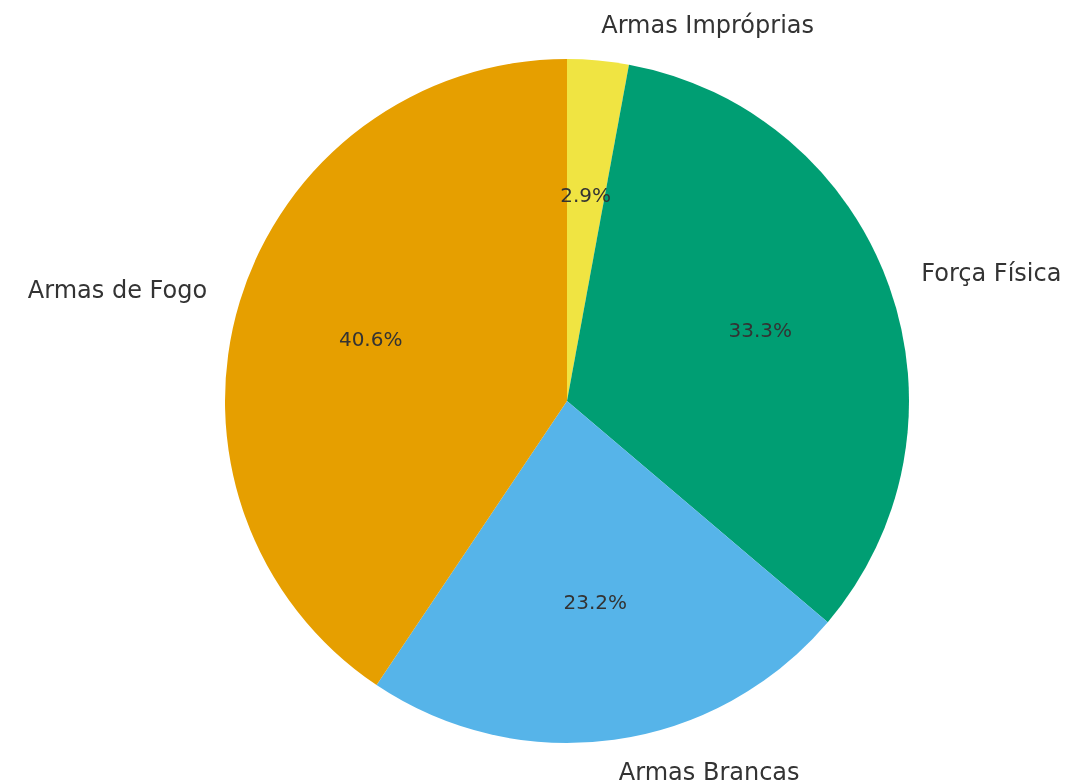  What do you see at coordinates (991, 272) in the screenshot?
I see `slice-label: Força Física` at bounding box center [991, 272].